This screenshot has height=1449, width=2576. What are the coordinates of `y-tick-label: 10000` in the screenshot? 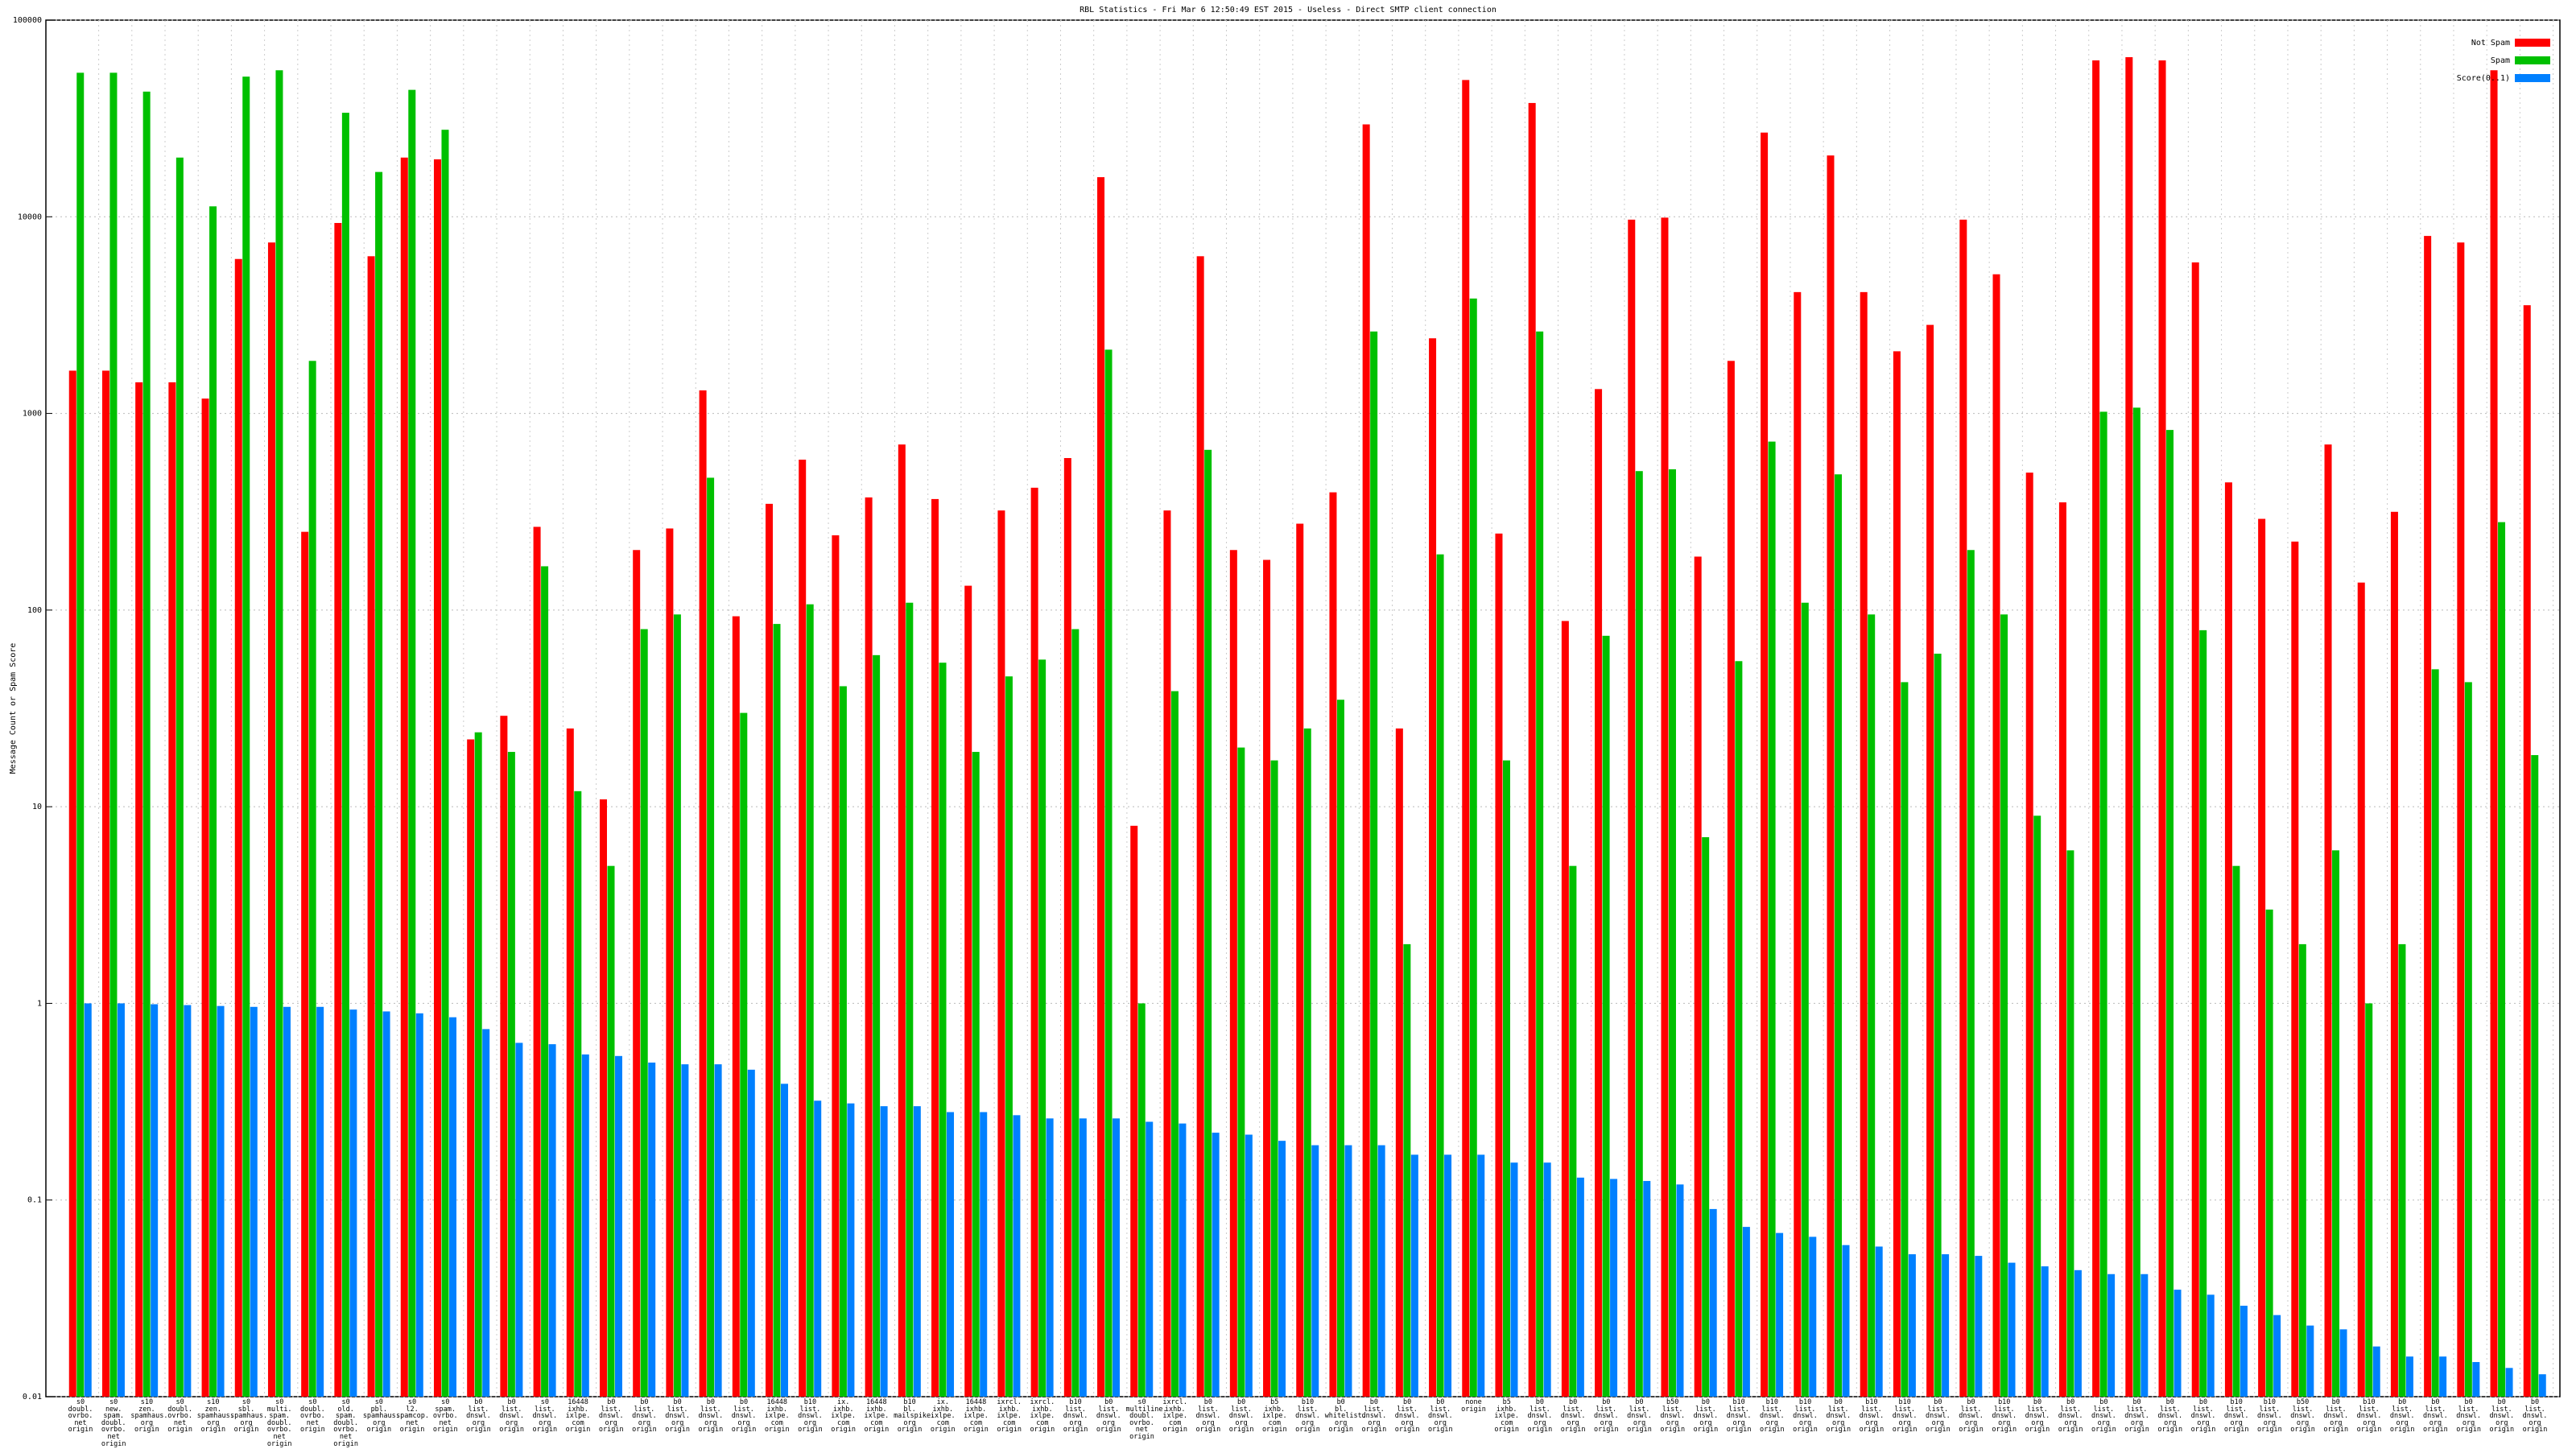 It's located at (30, 217).